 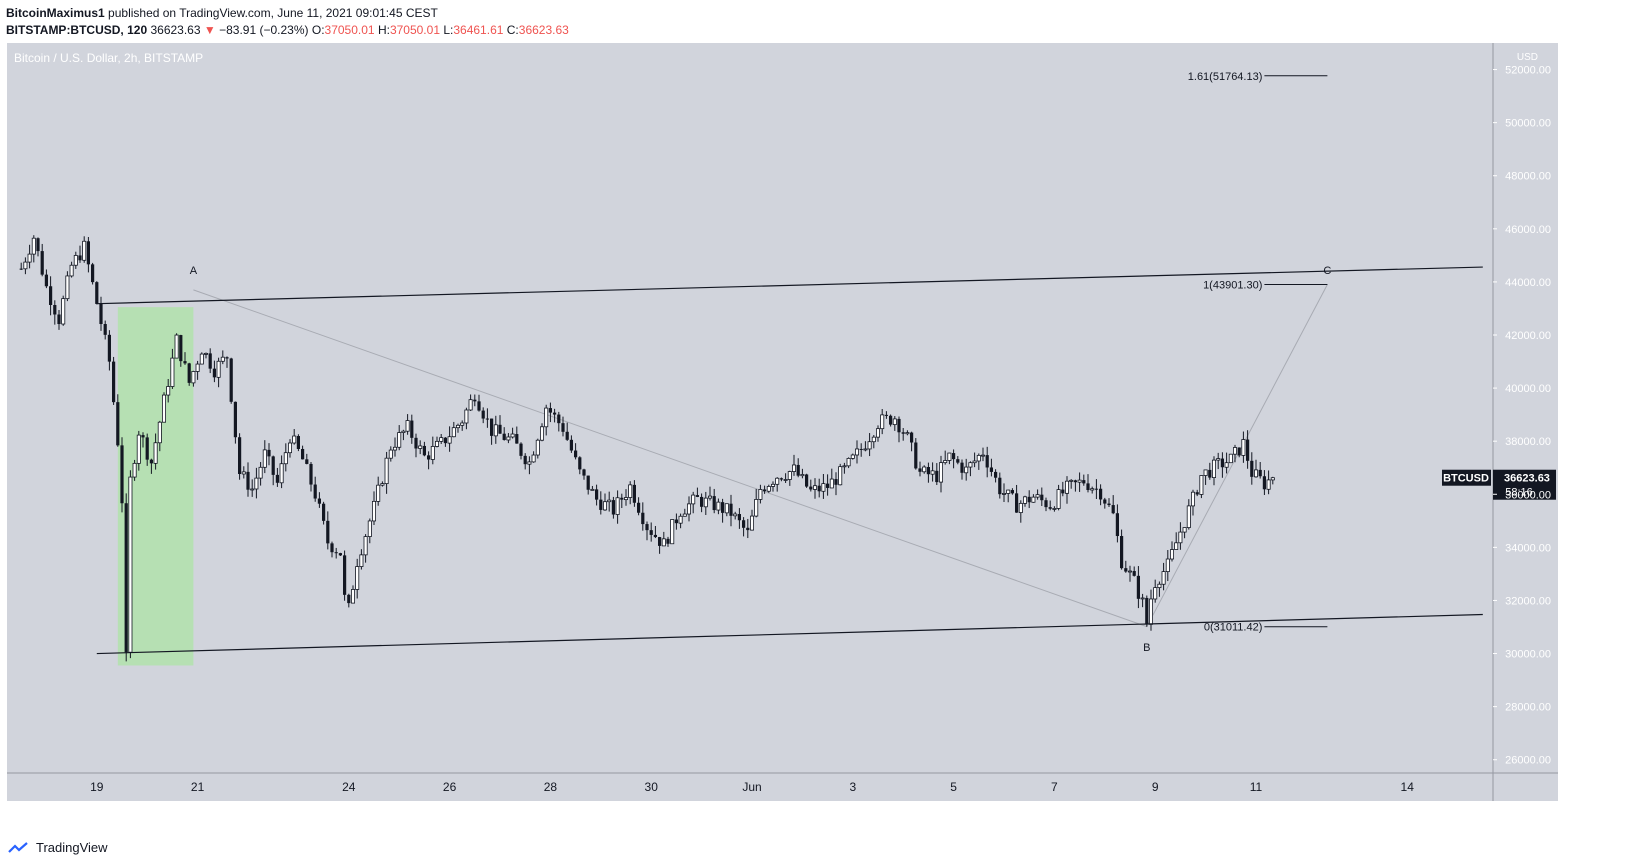 What do you see at coordinates (1054, 787) in the screenshot?
I see `x-tick-label: 7` at bounding box center [1054, 787].